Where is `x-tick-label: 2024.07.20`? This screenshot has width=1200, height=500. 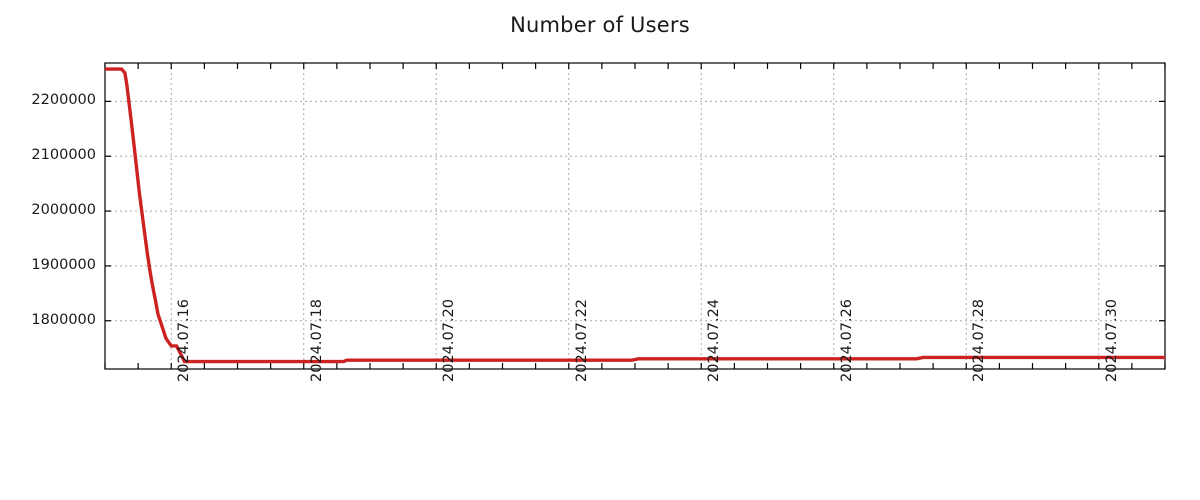 x-tick-label: 2024.07.20 is located at coordinates (449, 340).